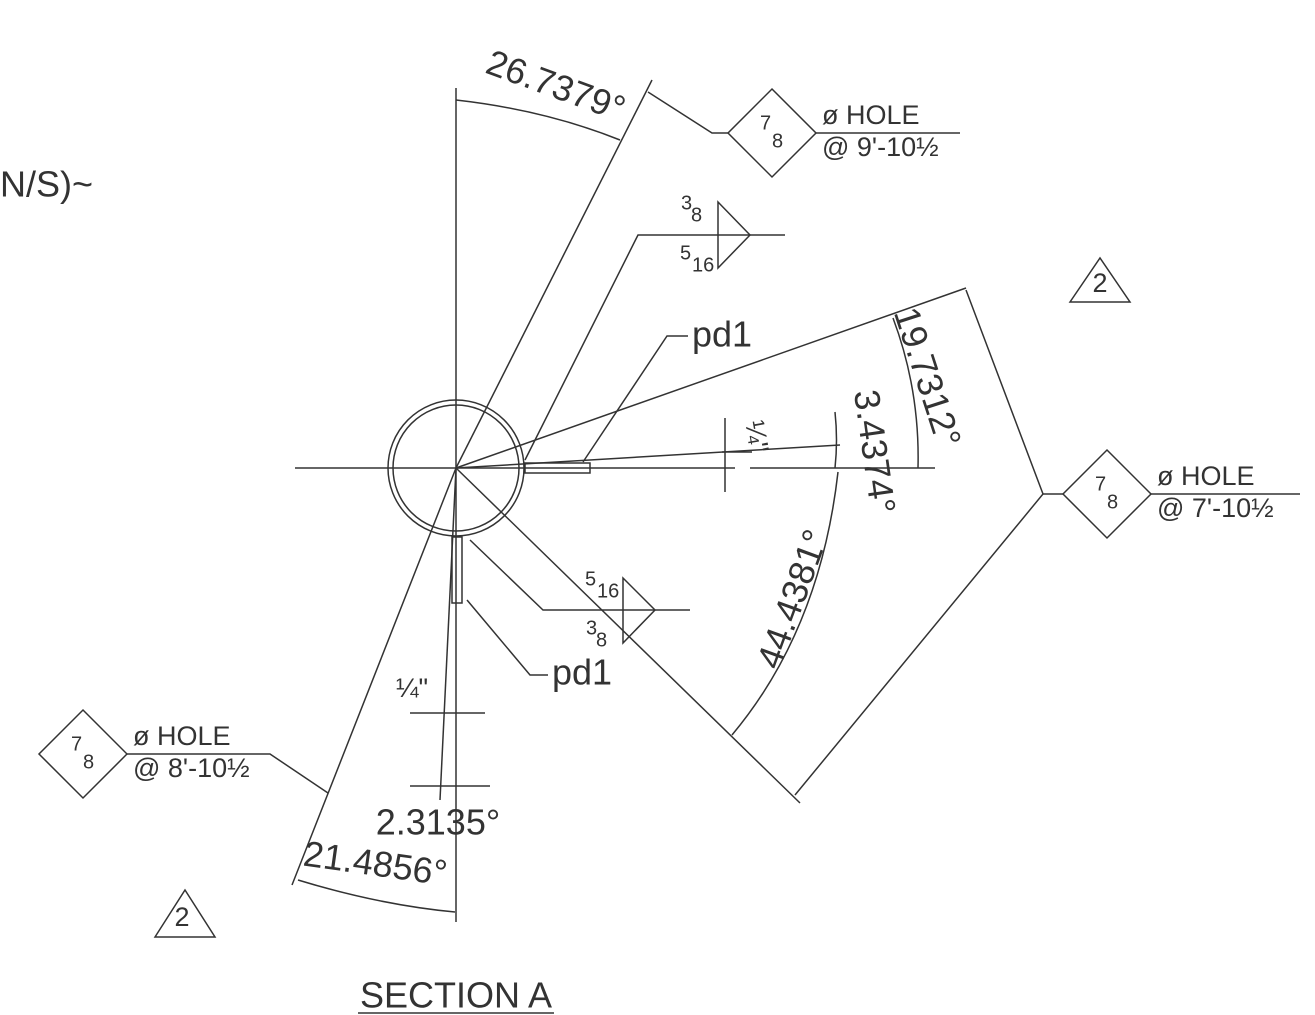 This screenshot has height=1015, width=1315. Describe the element at coordinates (1215, 508) in the screenshot. I see `hole-location: @ 7'-10½` at that location.